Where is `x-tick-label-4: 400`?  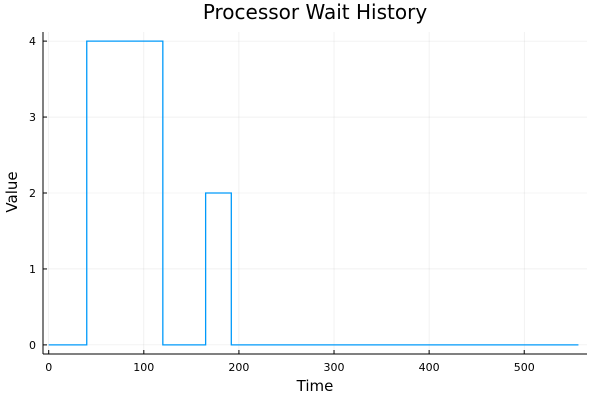 x-tick-label-4: 400 is located at coordinates (429, 367).